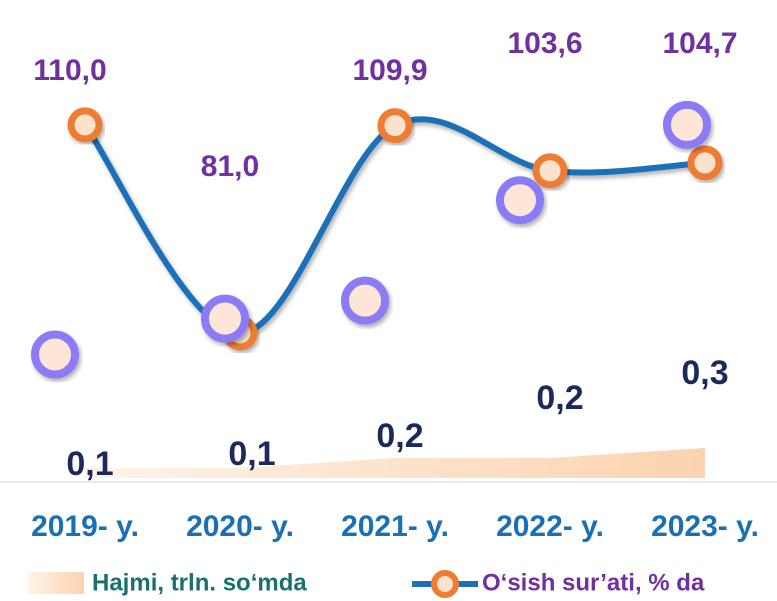  Describe the element at coordinates (240, 526) in the screenshot. I see `x-tick-label: 2020- y.` at that location.